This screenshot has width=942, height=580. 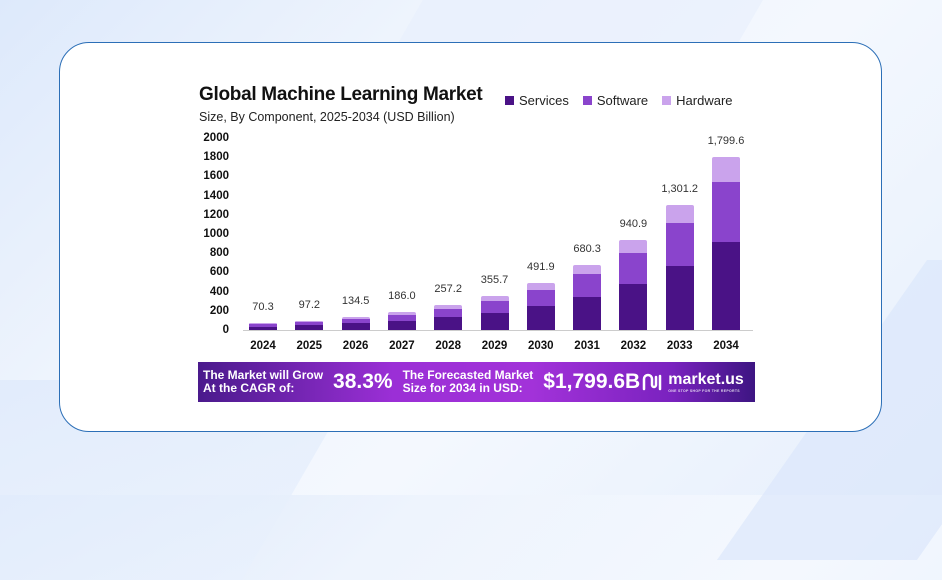 I want to click on legend-item-services: Services, so click(x=537, y=100).